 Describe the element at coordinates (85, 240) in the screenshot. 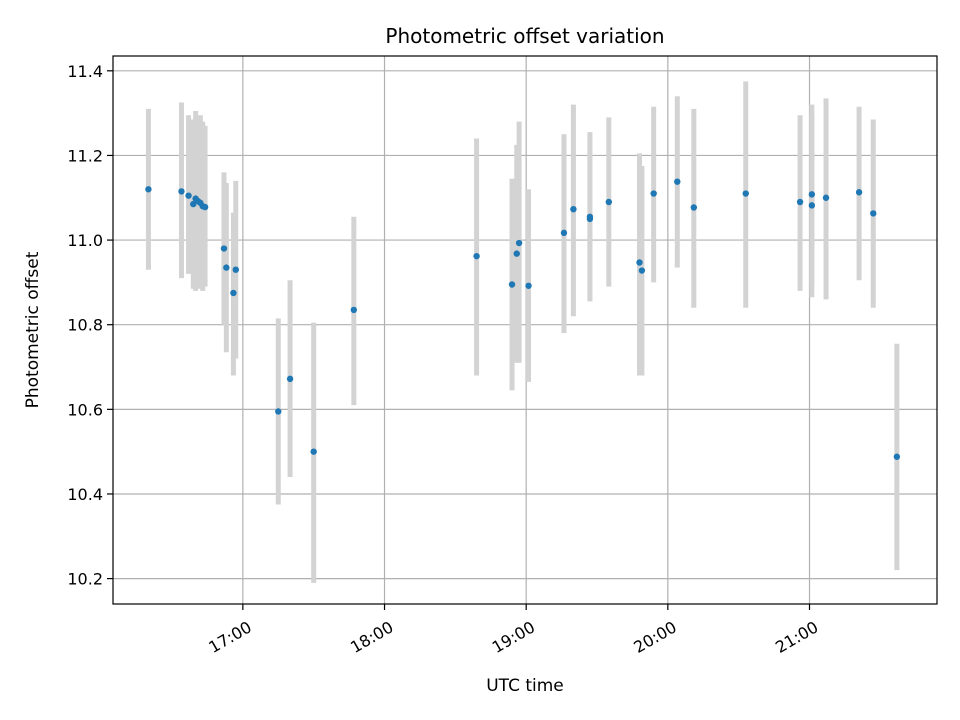

I see `y-tick-label: 11.0` at that location.